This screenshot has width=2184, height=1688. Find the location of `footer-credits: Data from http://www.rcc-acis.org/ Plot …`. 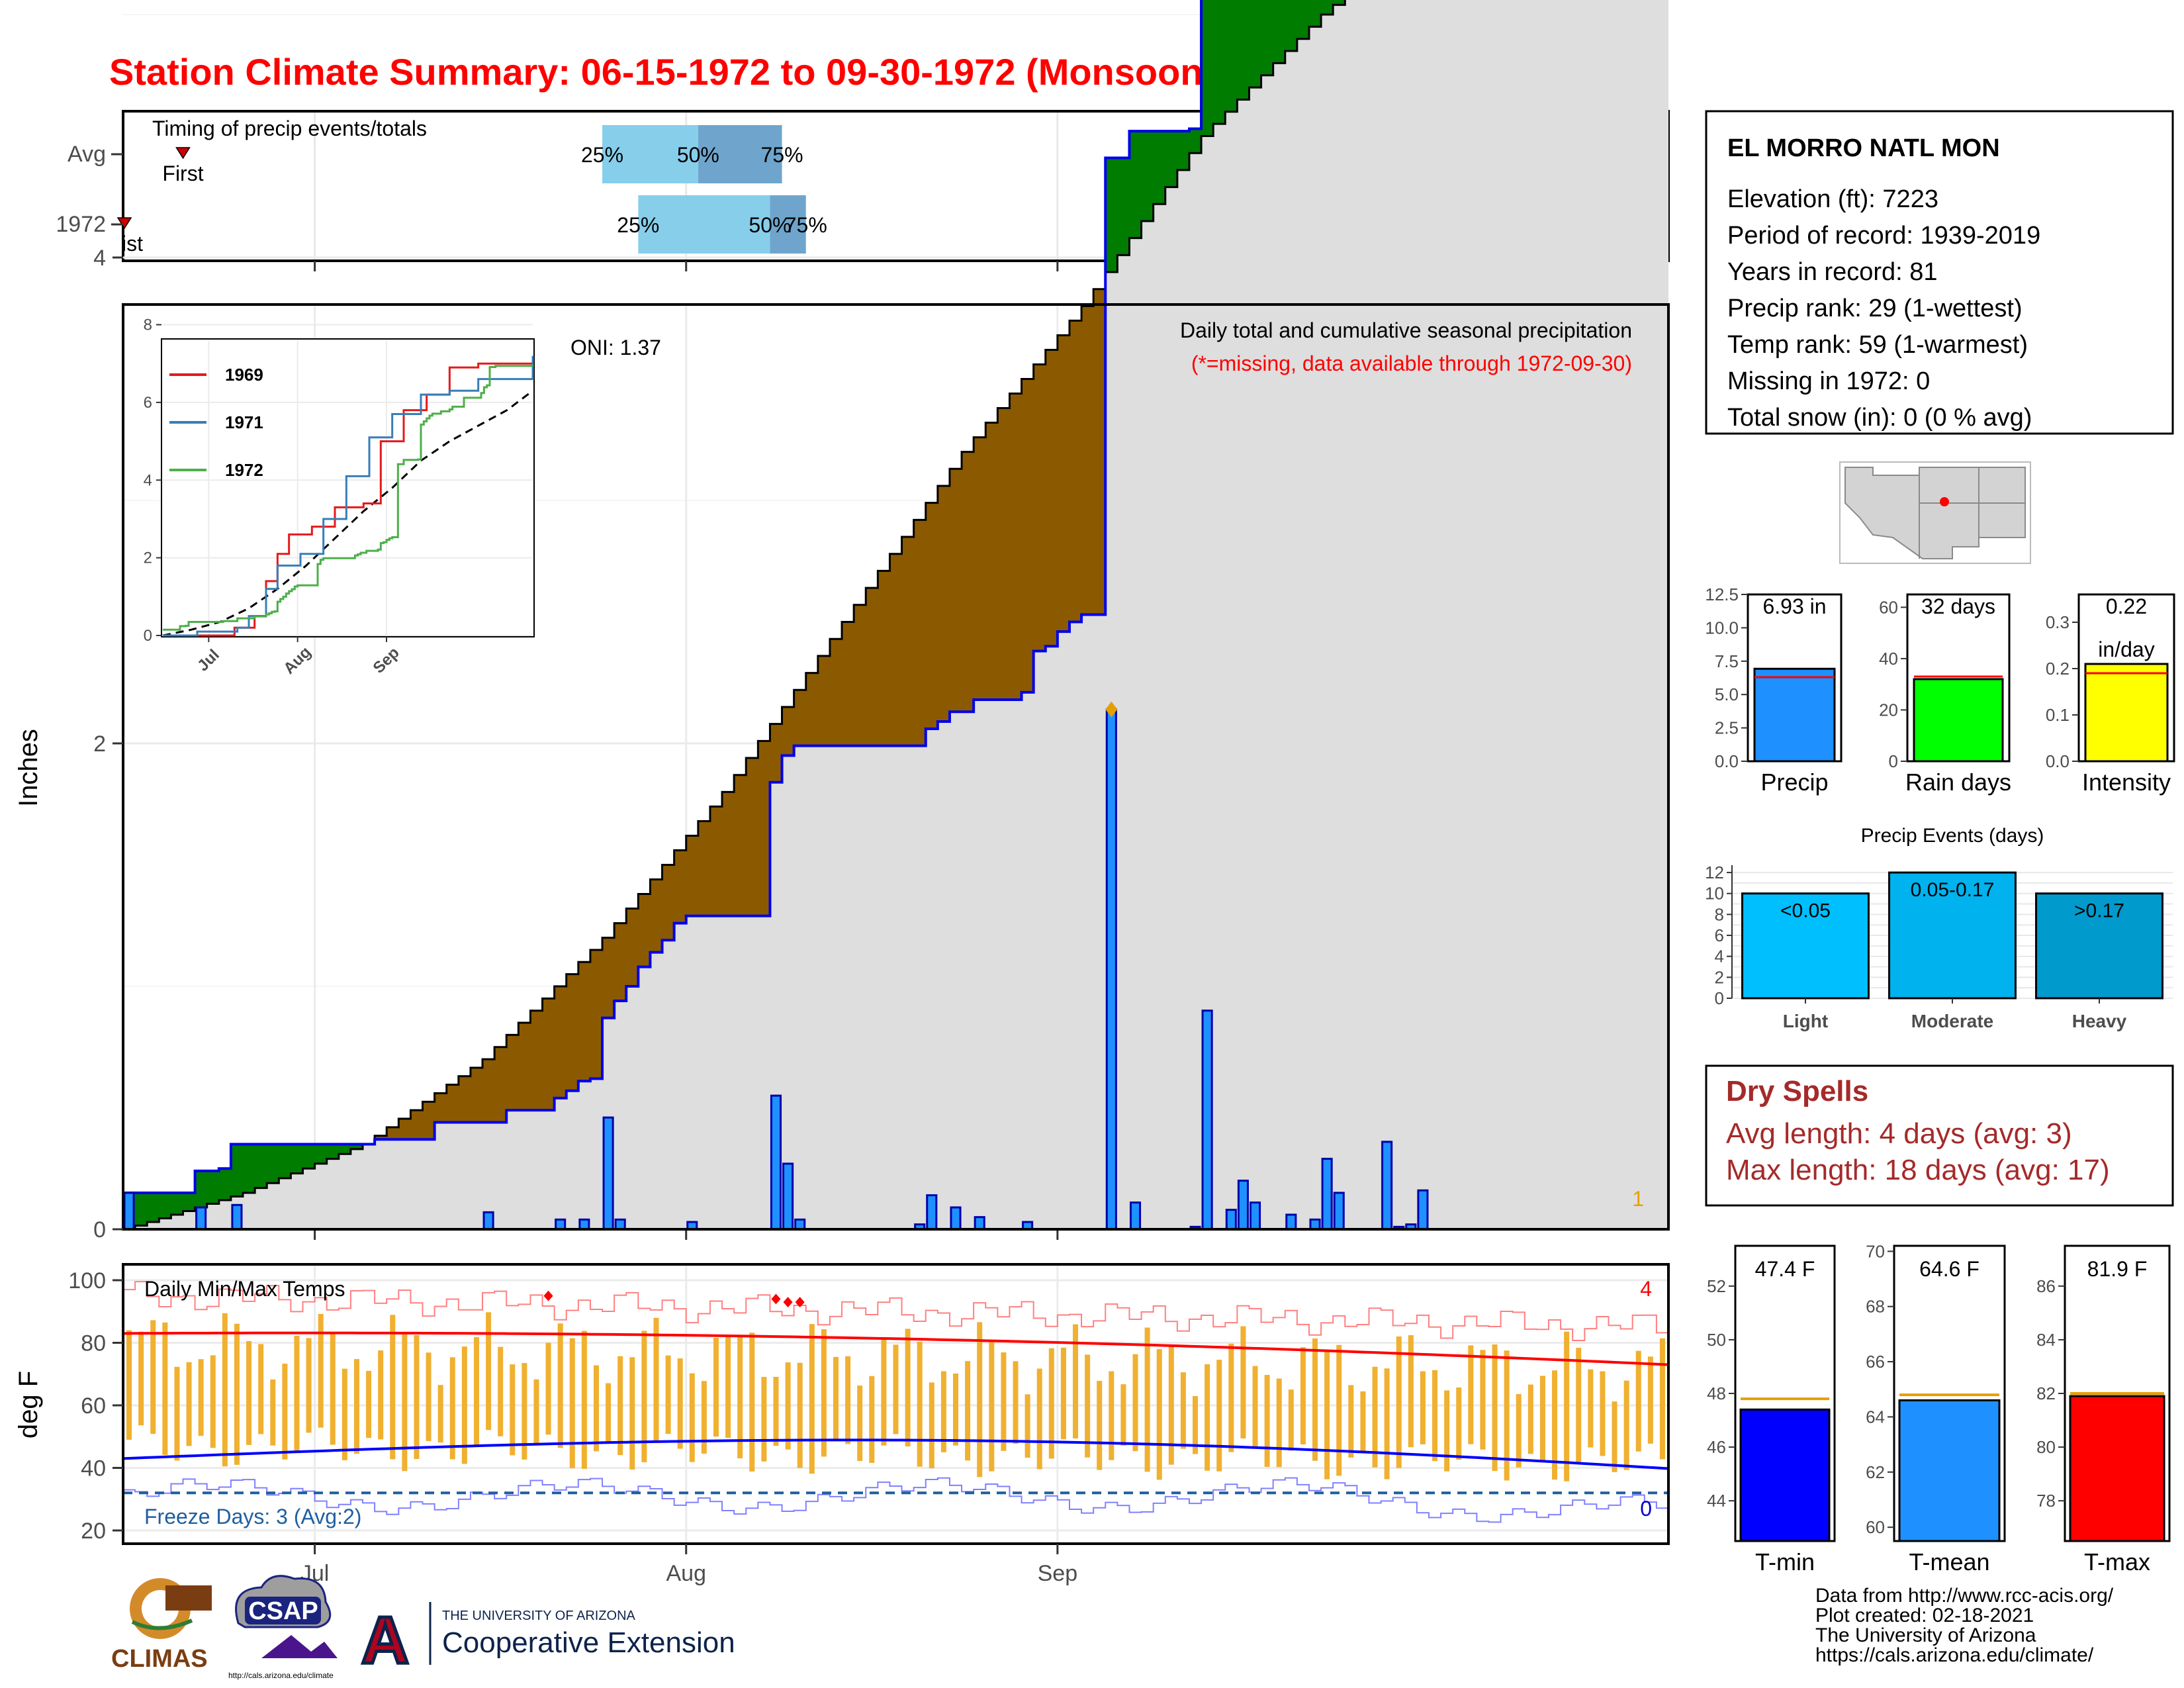

footer-credits: Data from http://www.rcc-acis.org/ Plot … is located at coordinates (1965, 1625).